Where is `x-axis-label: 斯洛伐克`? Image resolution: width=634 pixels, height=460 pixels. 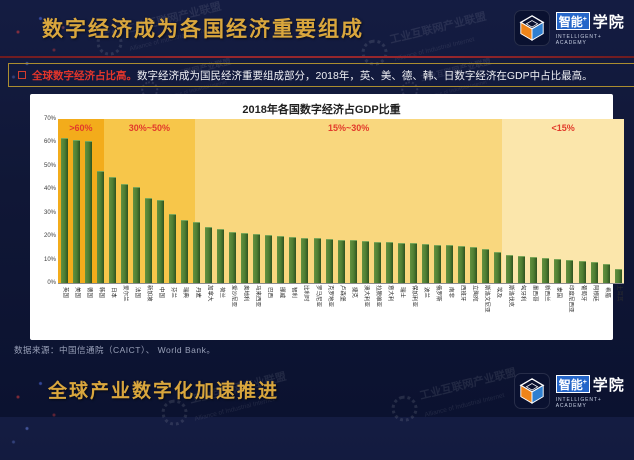 x-axis-label: 斯洛伐克 is located at coordinates (510, 296).